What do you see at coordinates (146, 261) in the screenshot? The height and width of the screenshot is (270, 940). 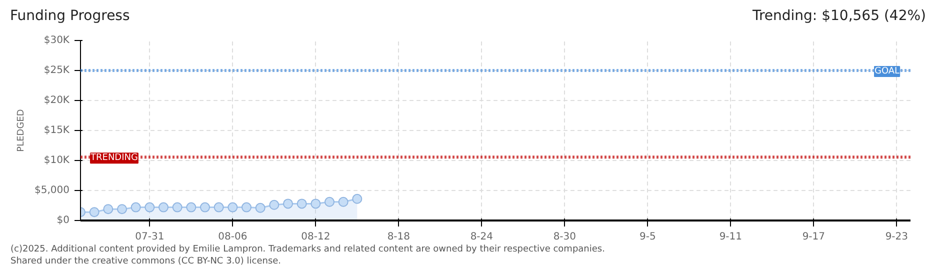 I see `text: Shared under the creative commons (CC BY-NC 3.0) license.` at bounding box center [146, 261].